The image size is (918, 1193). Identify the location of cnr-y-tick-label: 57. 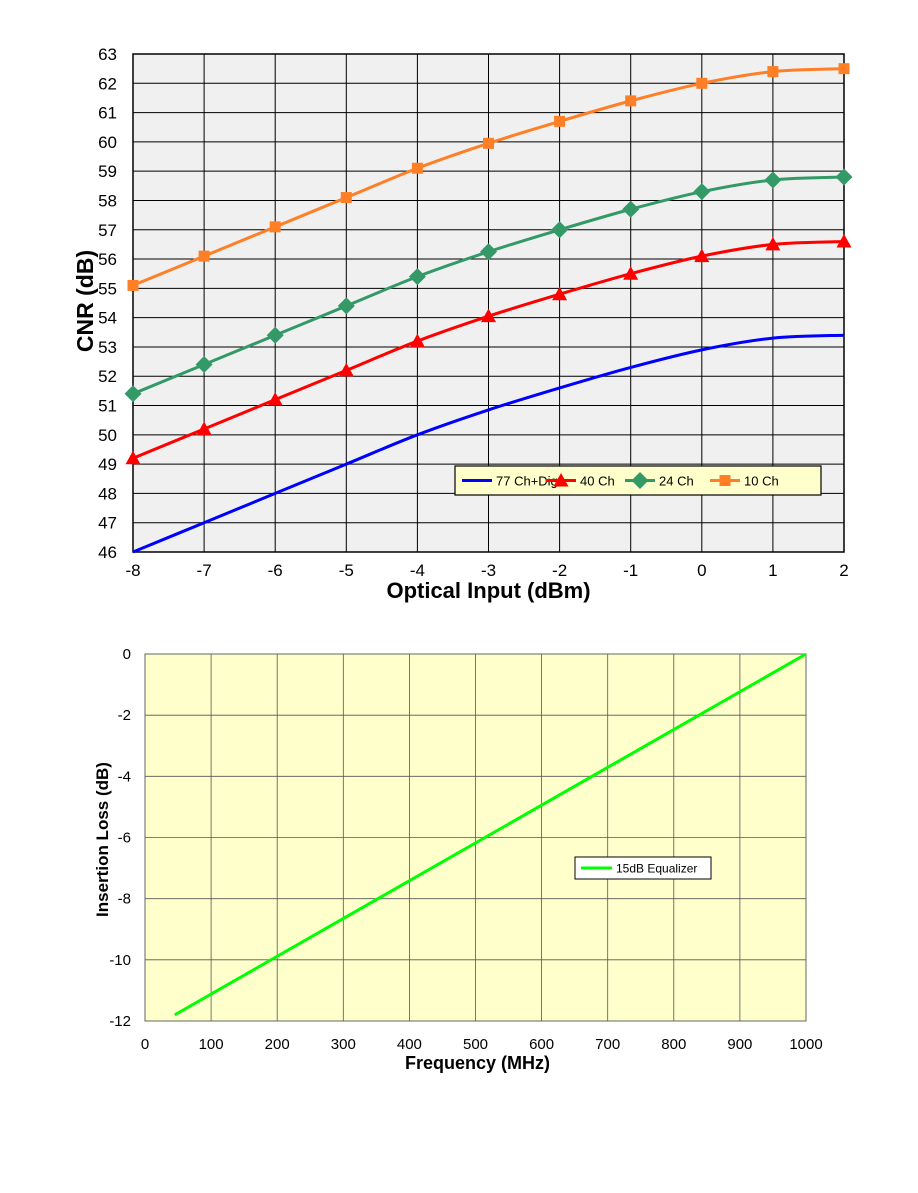
(107, 230).